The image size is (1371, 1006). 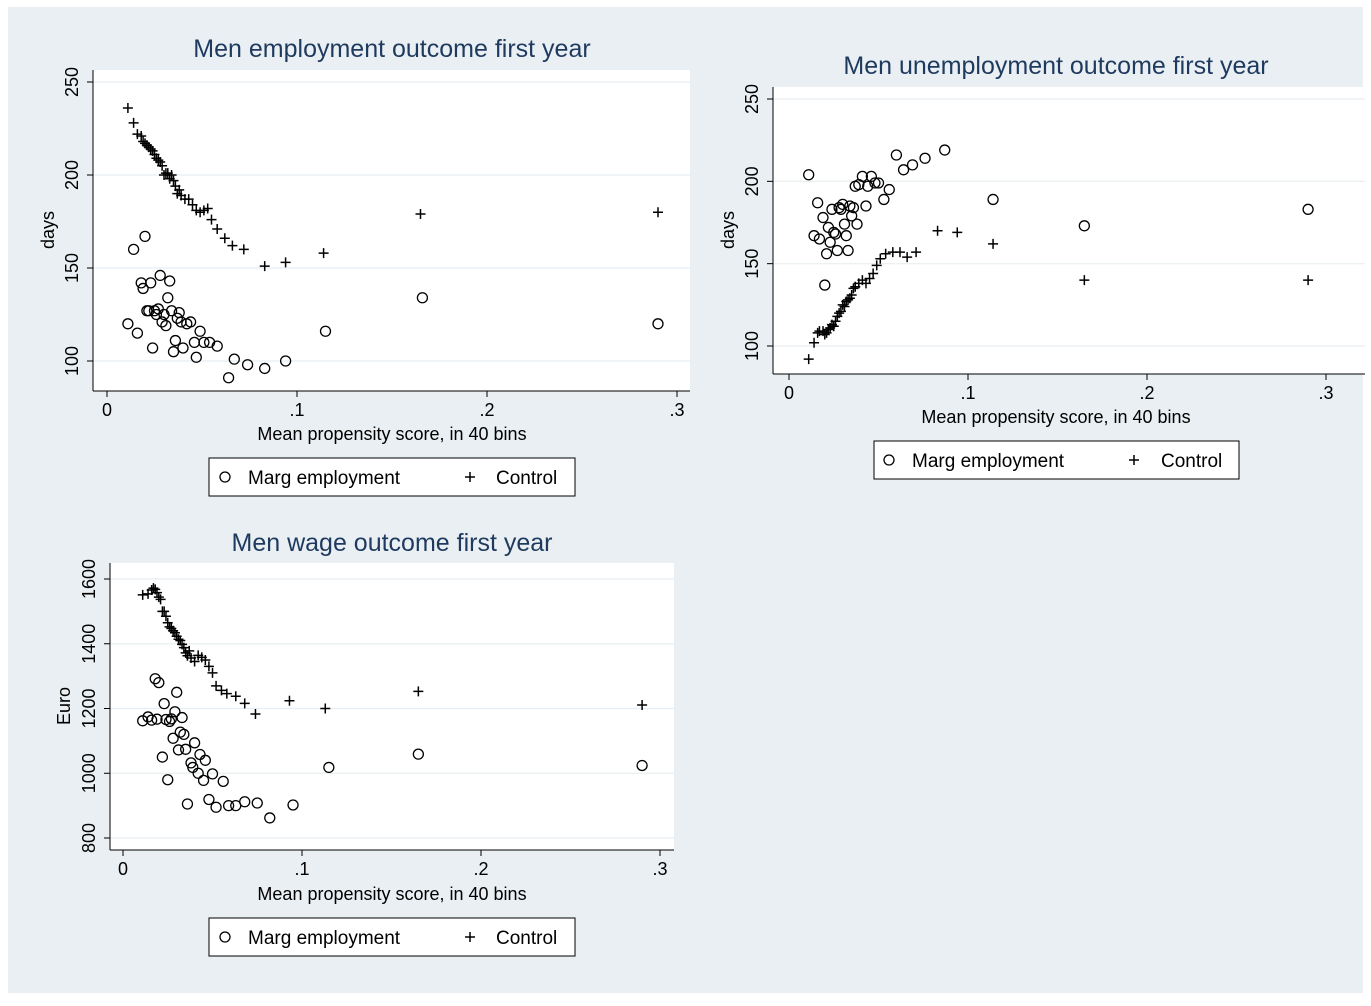 What do you see at coordinates (1146, 393) in the screenshot?
I see `x-tick-label: .2` at bounding box center [1146, 393].